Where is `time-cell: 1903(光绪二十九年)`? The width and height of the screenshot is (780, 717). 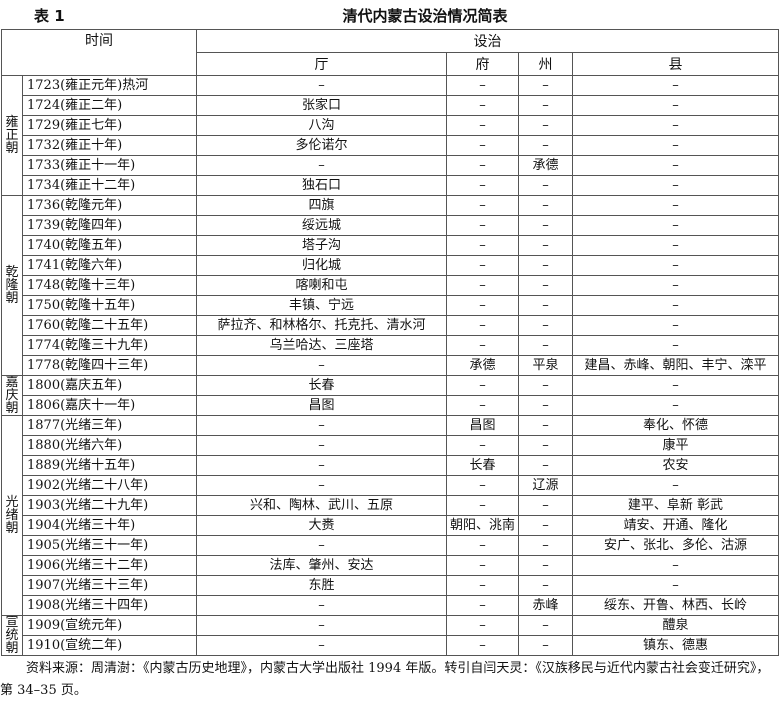
time-cell: 1903(光绪二十九年) is located at coordinates (109, 505).